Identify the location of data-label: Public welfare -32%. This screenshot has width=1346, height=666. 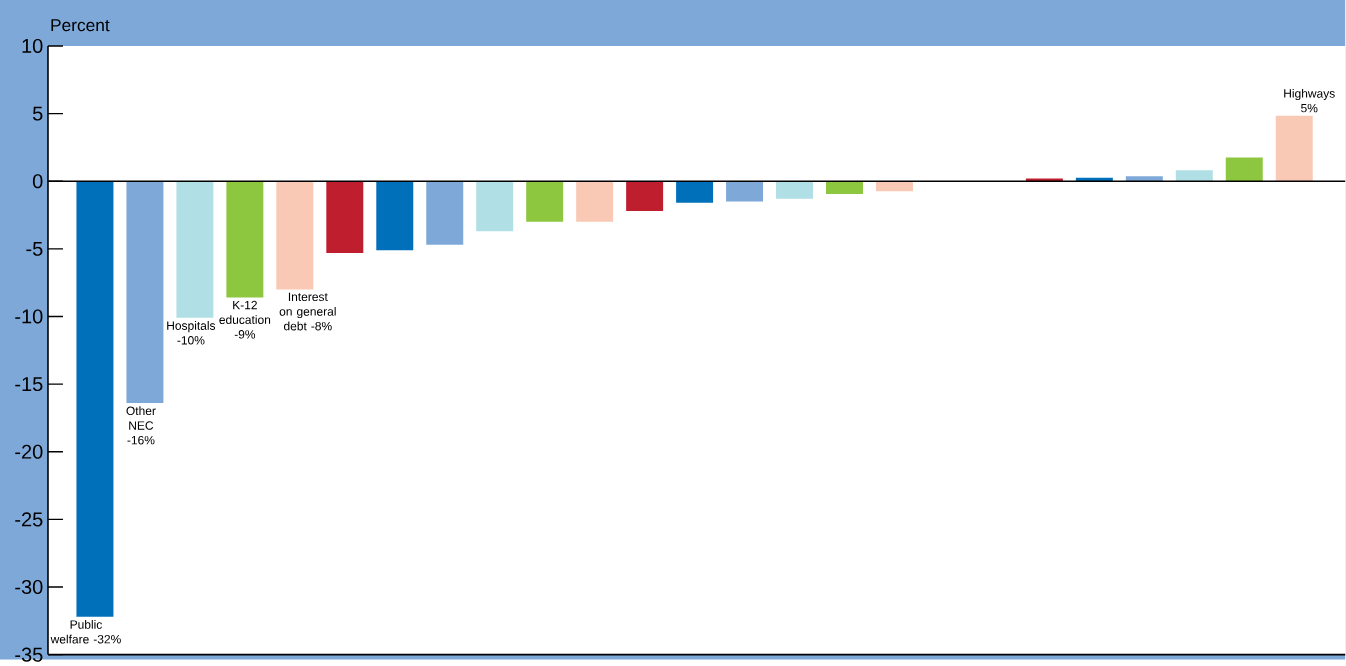
(85, 631).